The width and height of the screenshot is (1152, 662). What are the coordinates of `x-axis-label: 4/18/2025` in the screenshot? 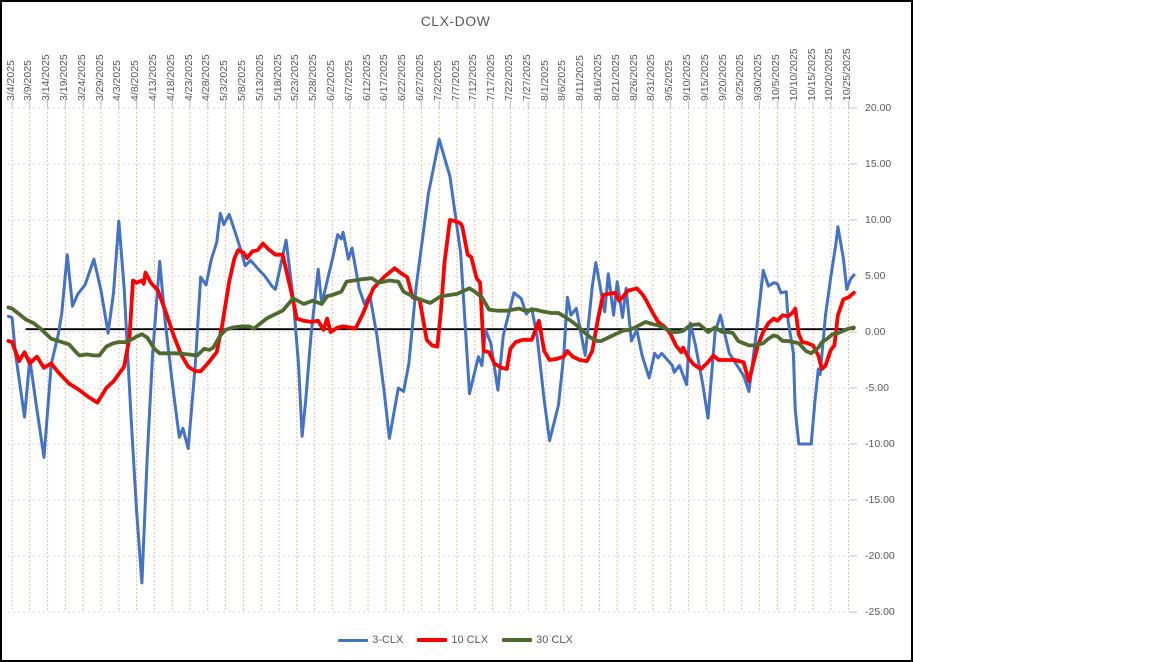 It's located at (170, 77).